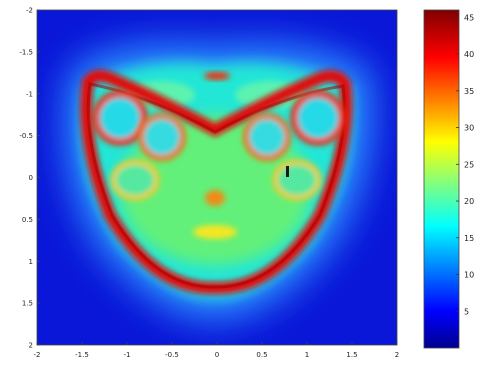 Image resolution: width=482 pixels, height=367 pixels. I want to click on eye-ring-left-outer, so click(120, 118).